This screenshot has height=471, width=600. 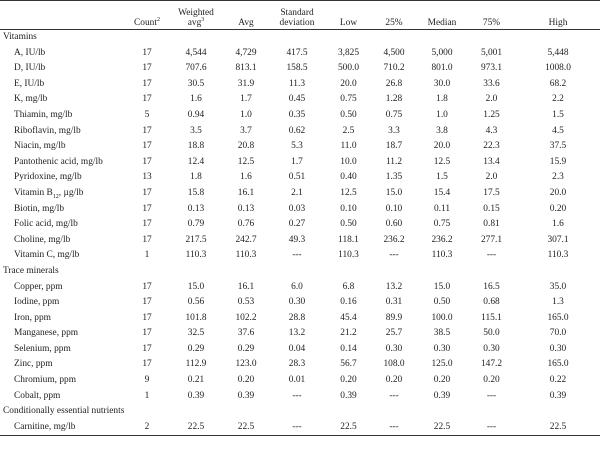 What do you see at coordinates (394, 428) in the screenshot?
I see `cell-p25: ---` at bounding box center [394, 428].